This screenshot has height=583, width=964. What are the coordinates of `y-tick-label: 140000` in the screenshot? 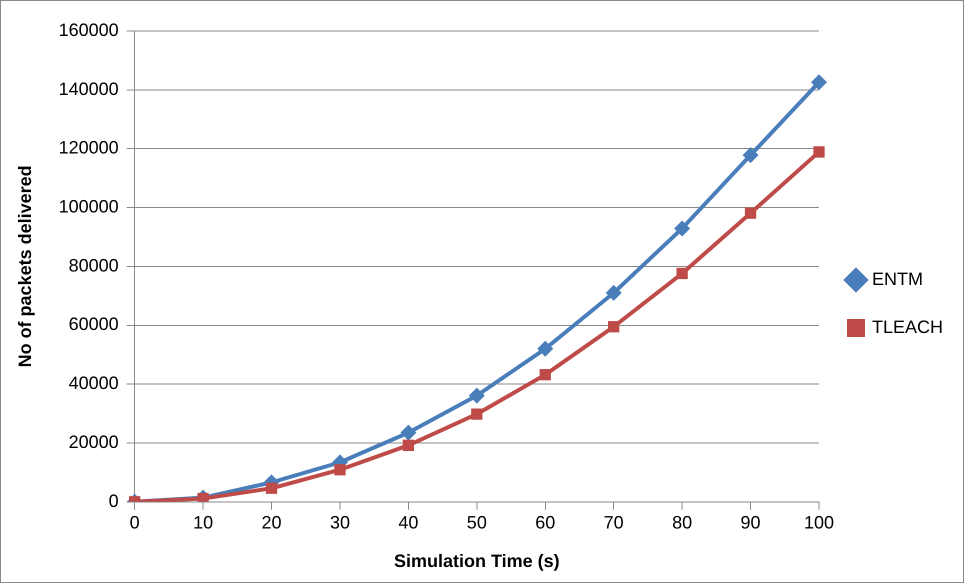 It's located at (88, 88).